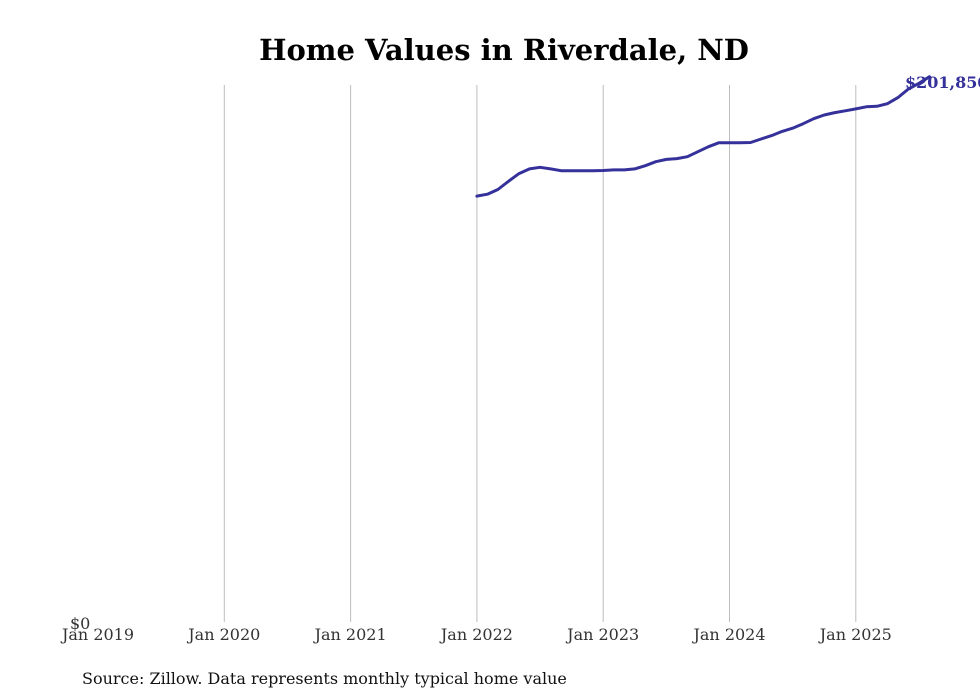 This screenshot has height=699, width=980. Describe the element at coordinates (504, 50) in the screenshot. I see `chart-title: Home Values in Riverdale, ND` at that location.